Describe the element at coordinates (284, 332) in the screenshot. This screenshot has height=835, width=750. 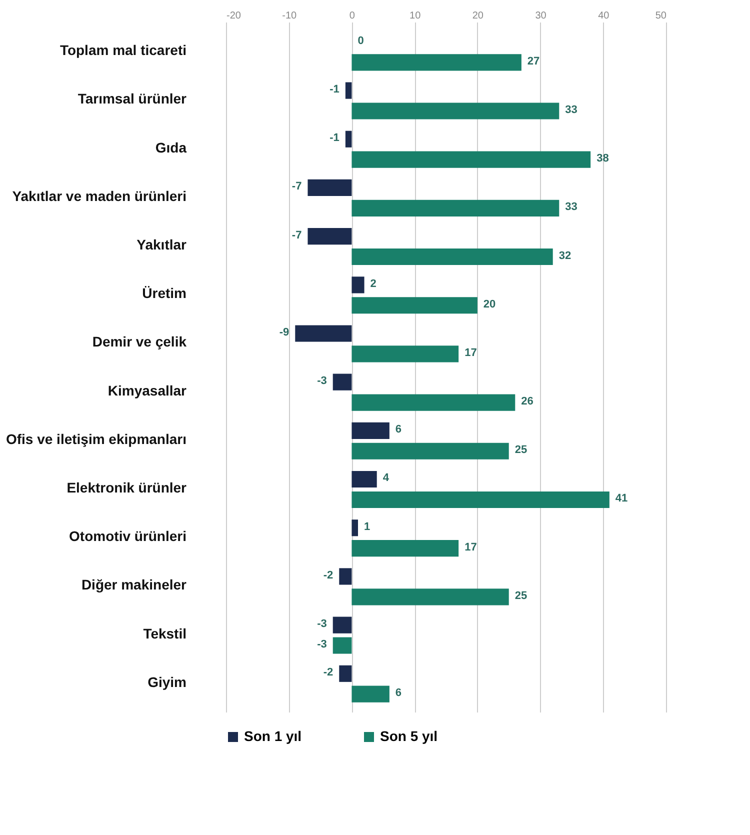
I see `data-label: -9` at that location.